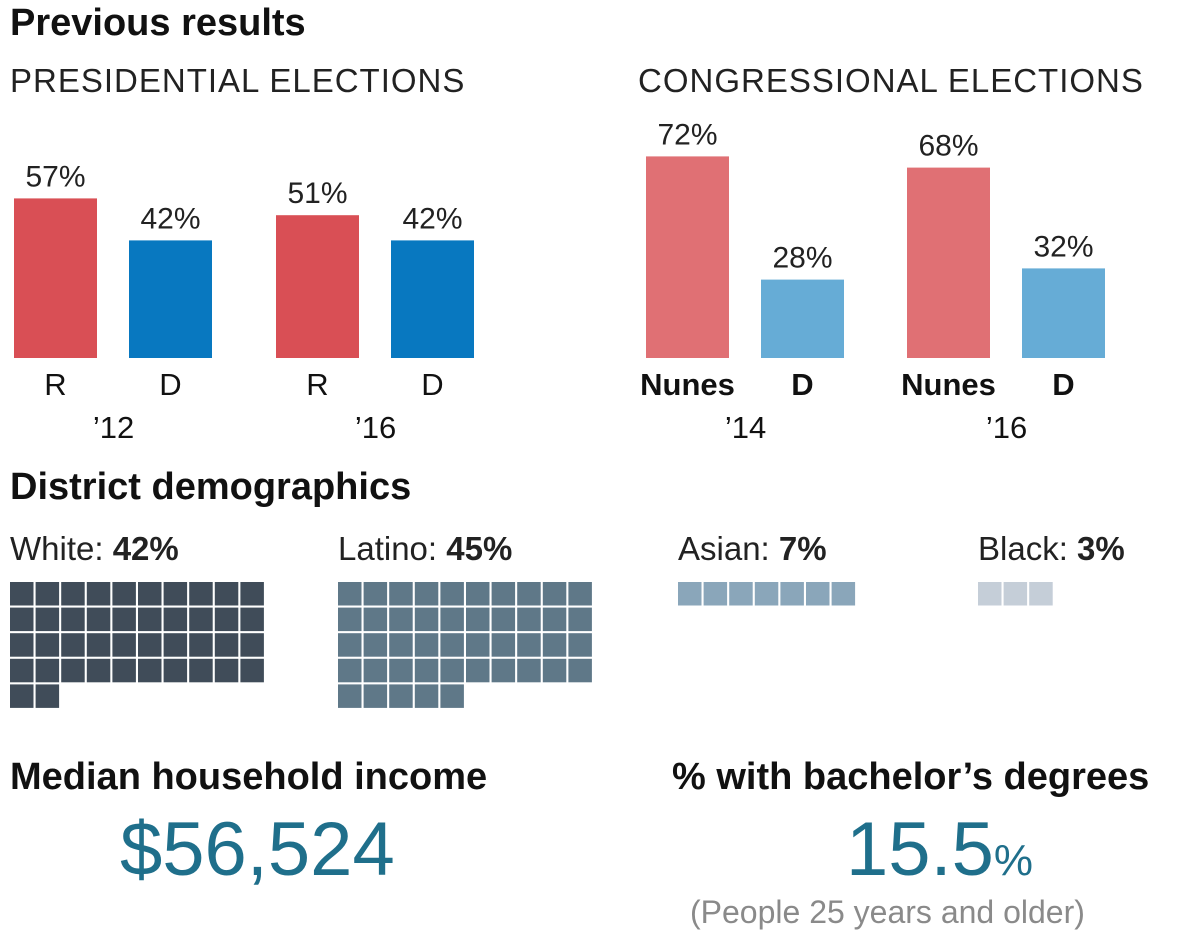  Describe the element at coordinates (724, 548) in the screenshot. I see `demo-name-asian: Asian:` at that location.